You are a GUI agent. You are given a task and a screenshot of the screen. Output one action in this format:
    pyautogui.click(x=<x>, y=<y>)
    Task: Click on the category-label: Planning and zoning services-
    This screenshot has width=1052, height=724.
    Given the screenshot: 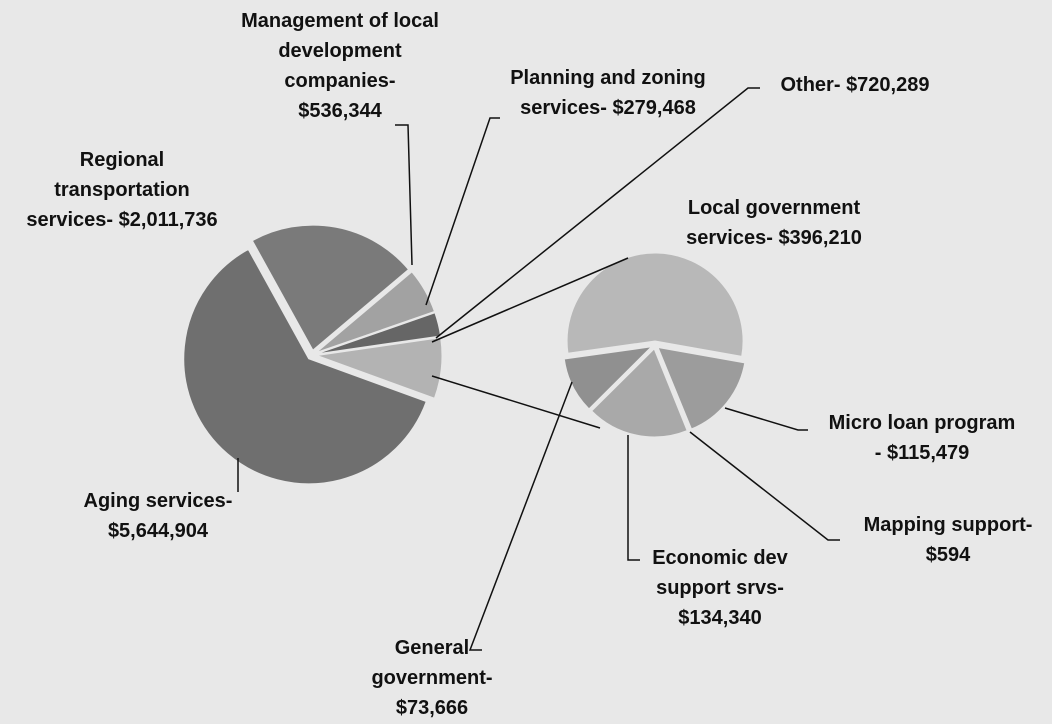 What is the action you would take?
    pyautogui.click(x=608, y=93)
    